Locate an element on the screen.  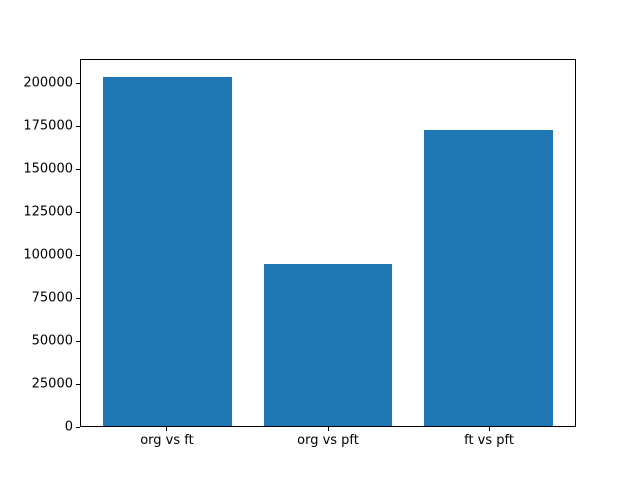
x-tick-label: ft vs pft is located at coordinates (489, 440).